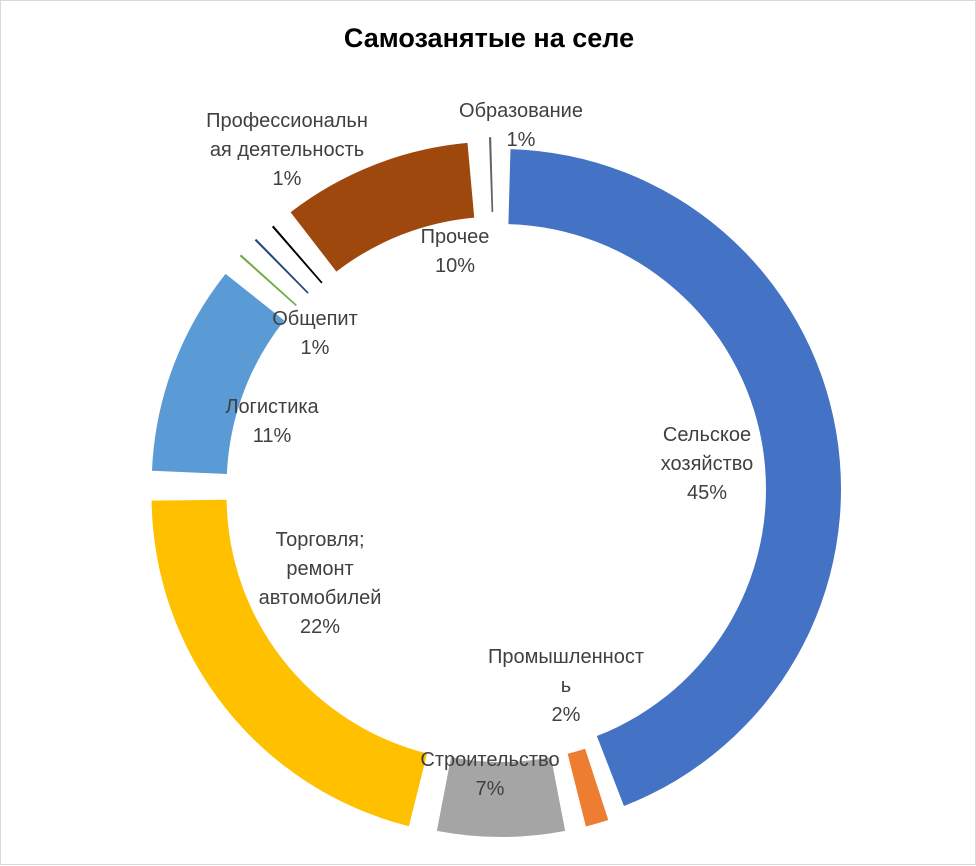 The height and width of the screenshot is (866, 976). Describe the element at coordinates (320, 583) in the screenshot. I see `data-label-3: Торговля; ремонт автомобилей 22%` at that location.